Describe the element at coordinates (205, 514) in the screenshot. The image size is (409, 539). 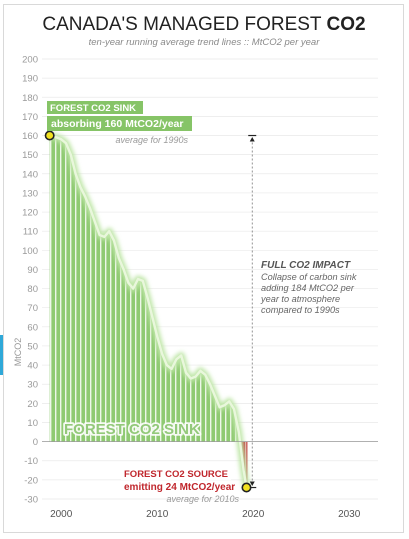
I see `x-axis-ticks: 2000 2010 2020 2030` at that location.